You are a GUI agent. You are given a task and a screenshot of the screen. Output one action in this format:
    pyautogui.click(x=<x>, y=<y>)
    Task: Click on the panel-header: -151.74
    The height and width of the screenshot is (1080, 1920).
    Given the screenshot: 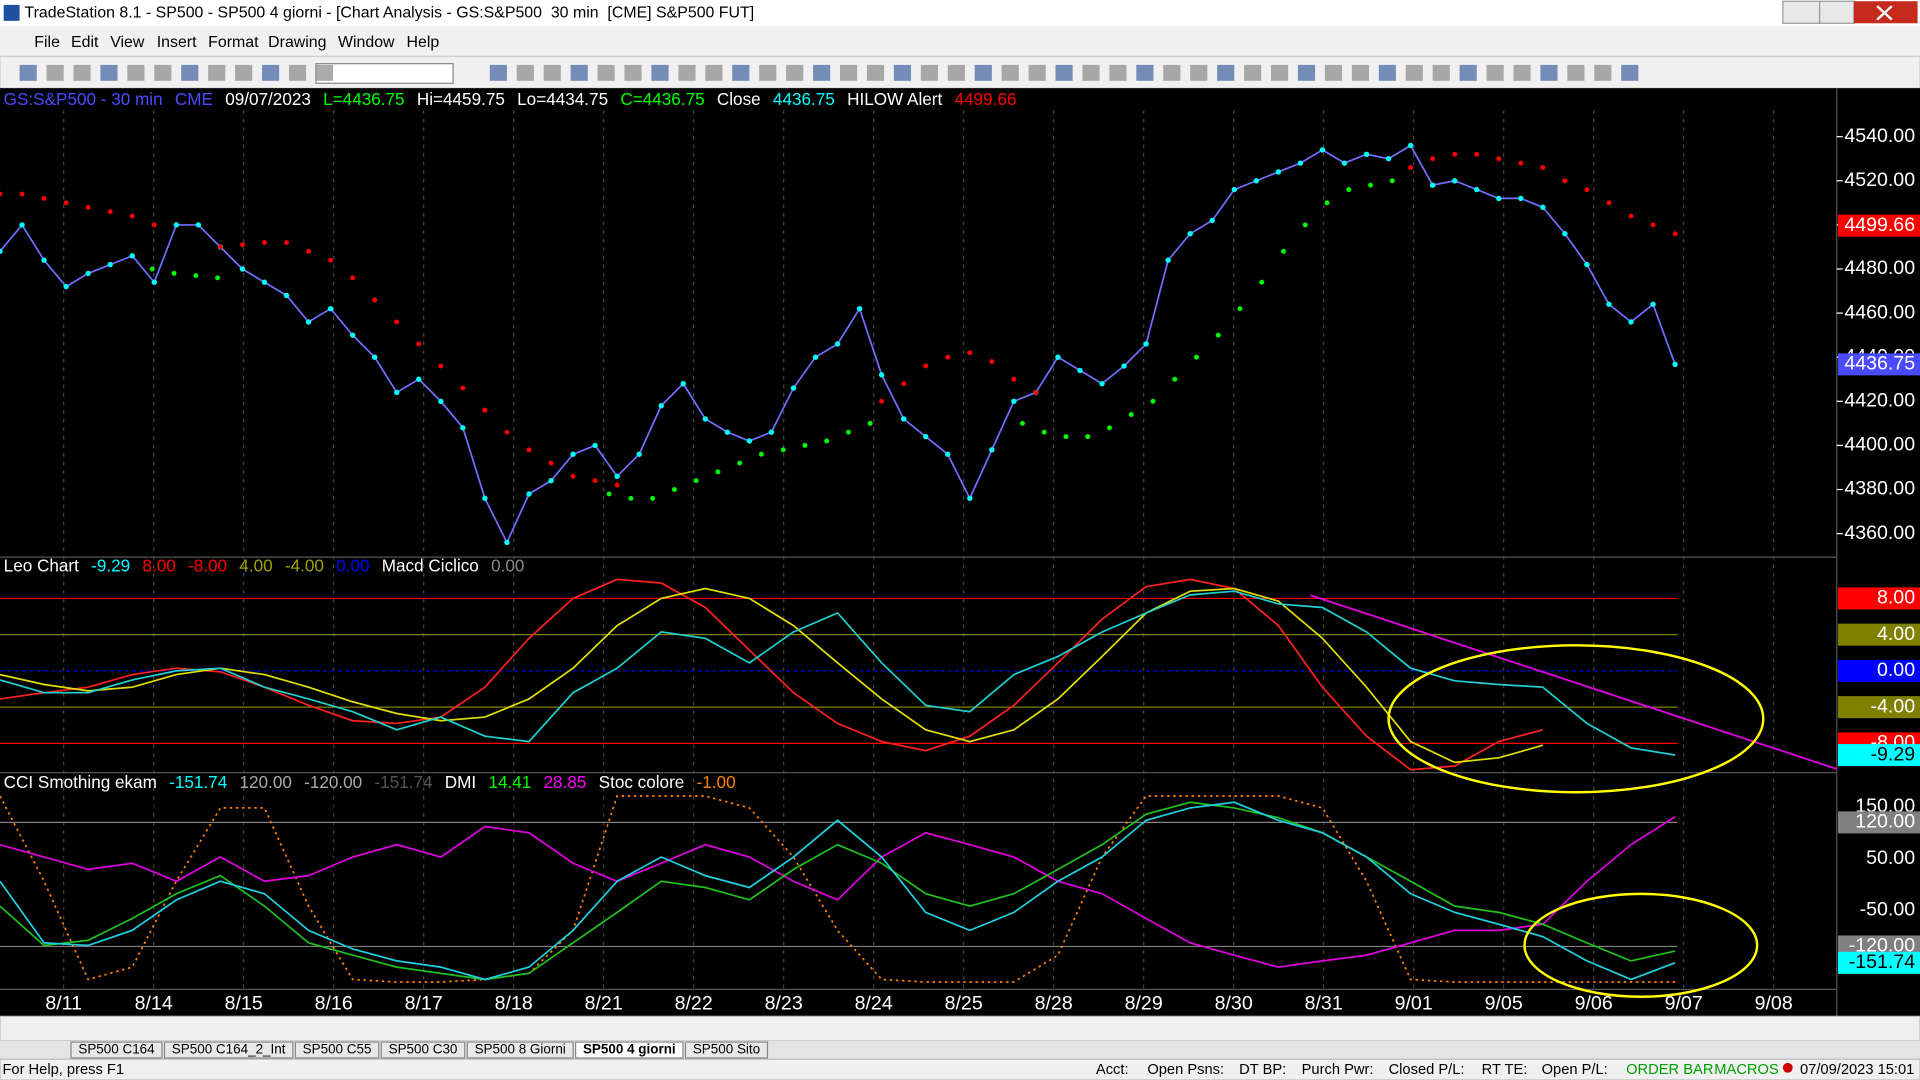 What is the action you would take?
    pyautogui.click(x=198, y=782)
    